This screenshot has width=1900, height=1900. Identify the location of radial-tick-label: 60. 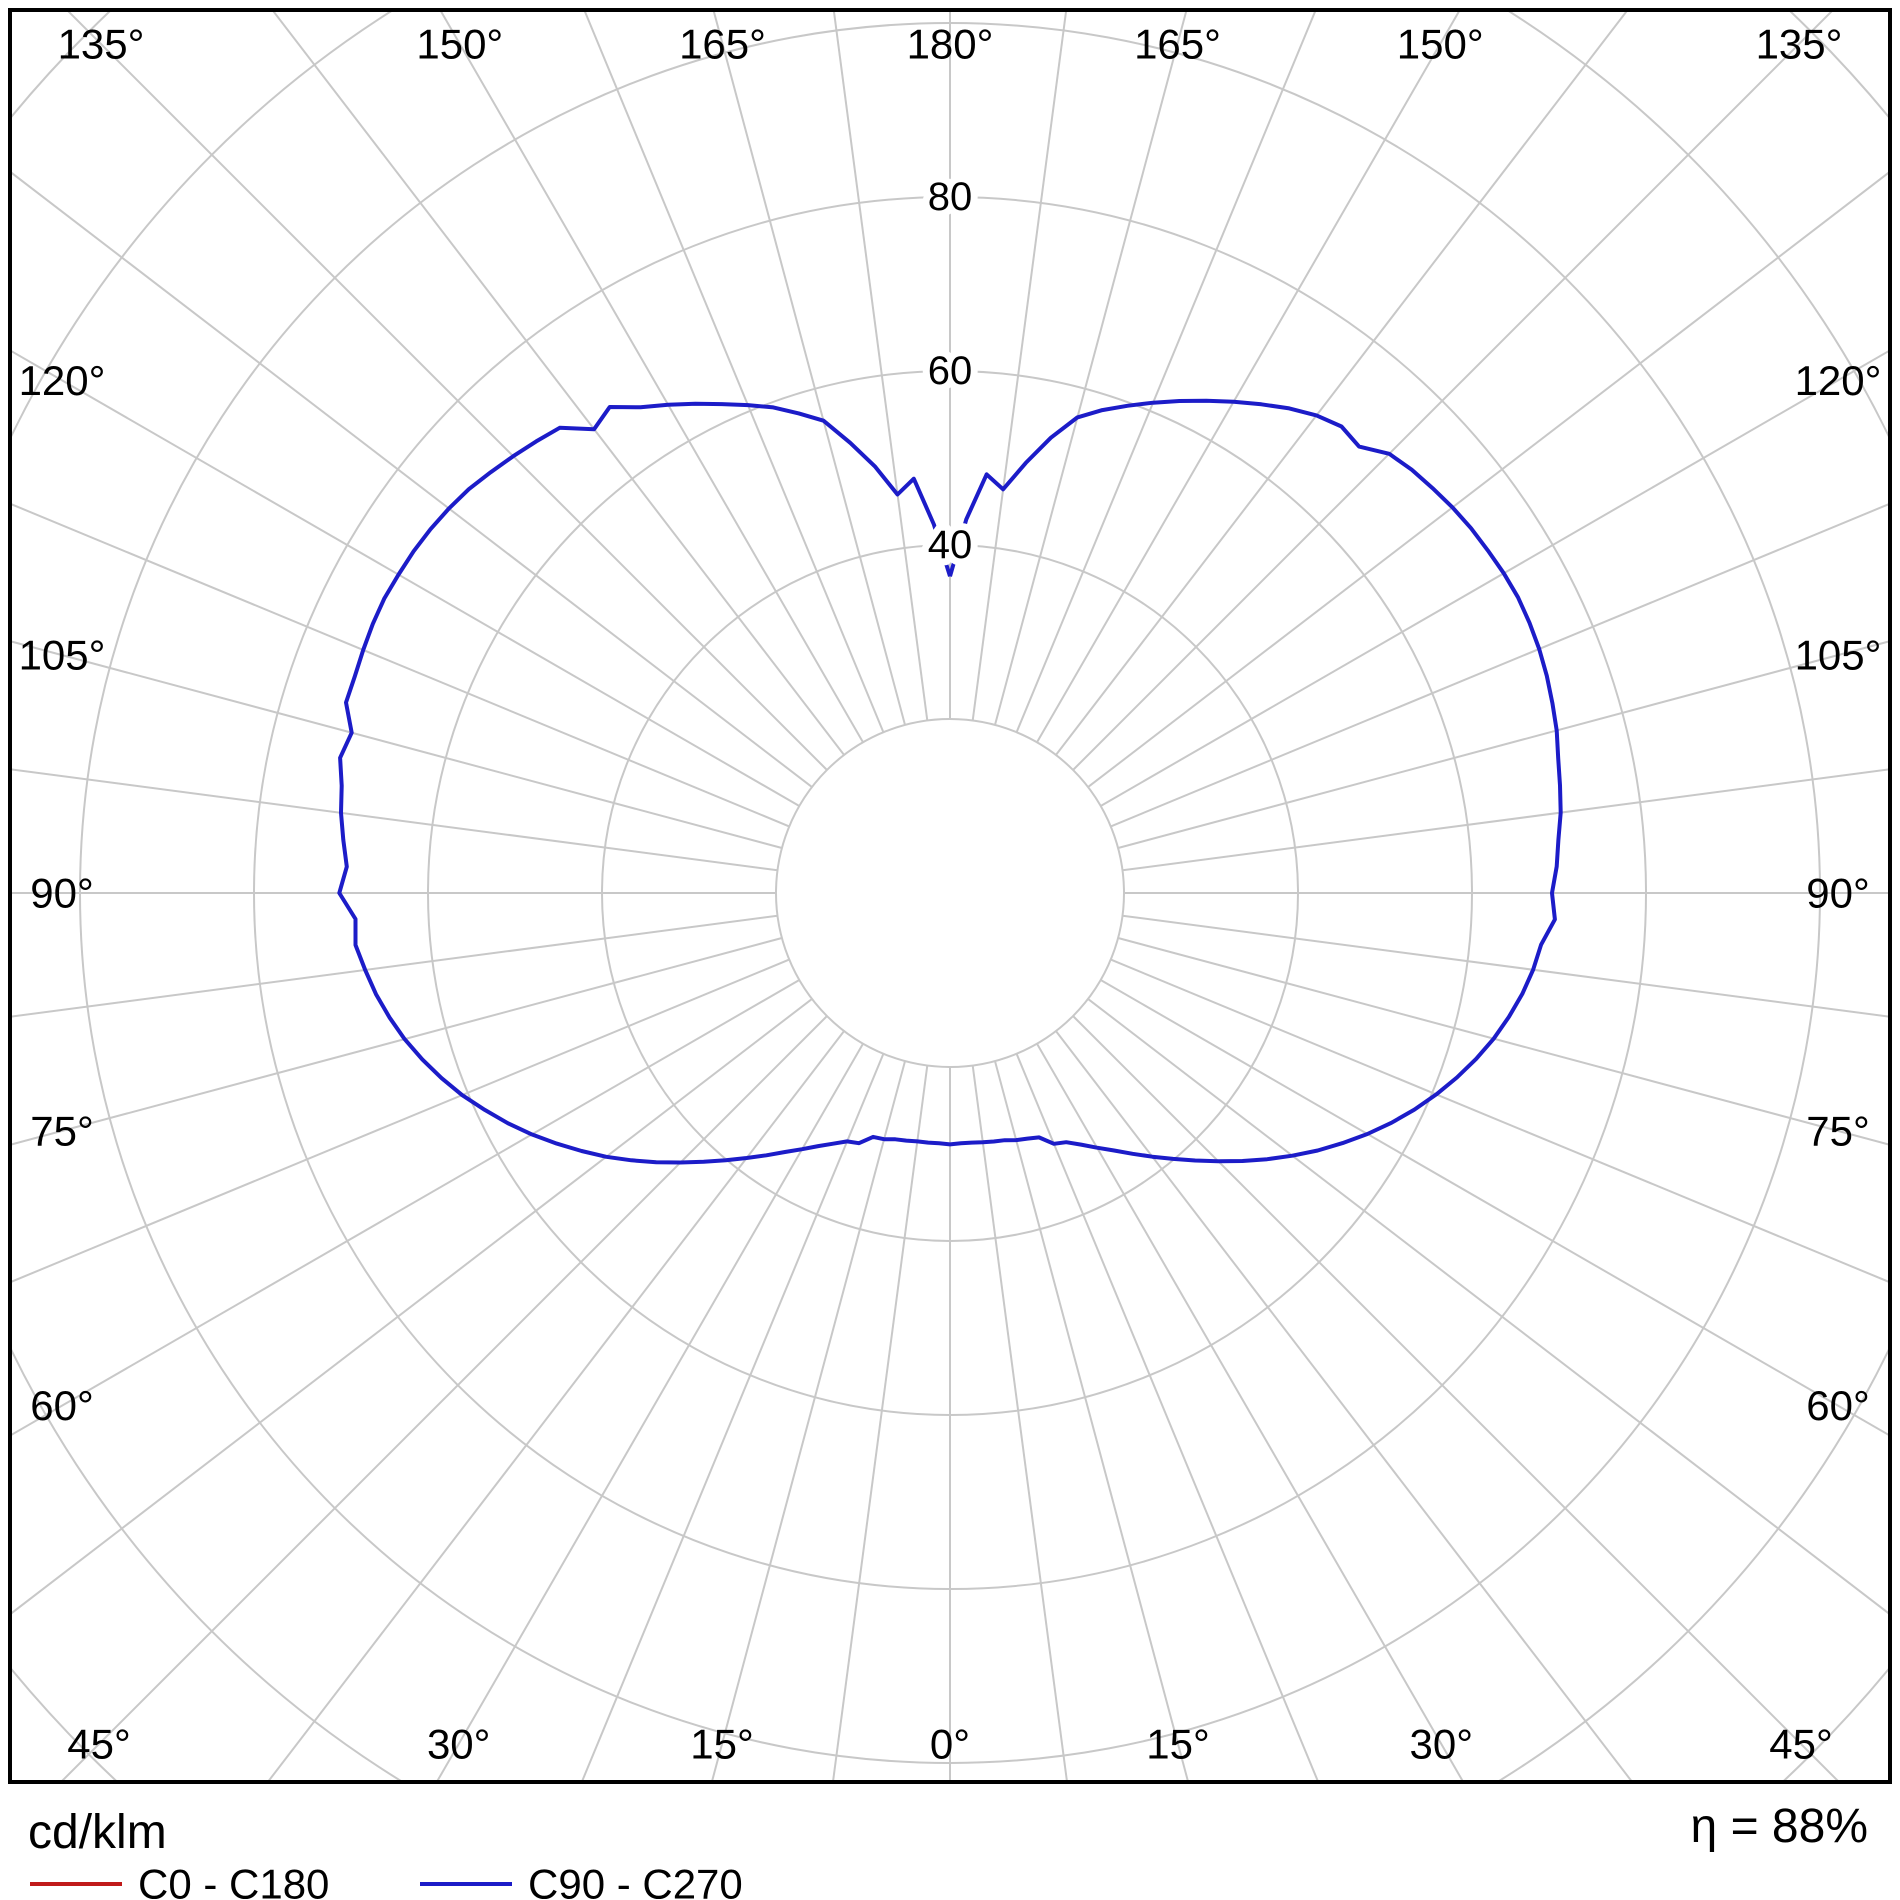
(950, 371).